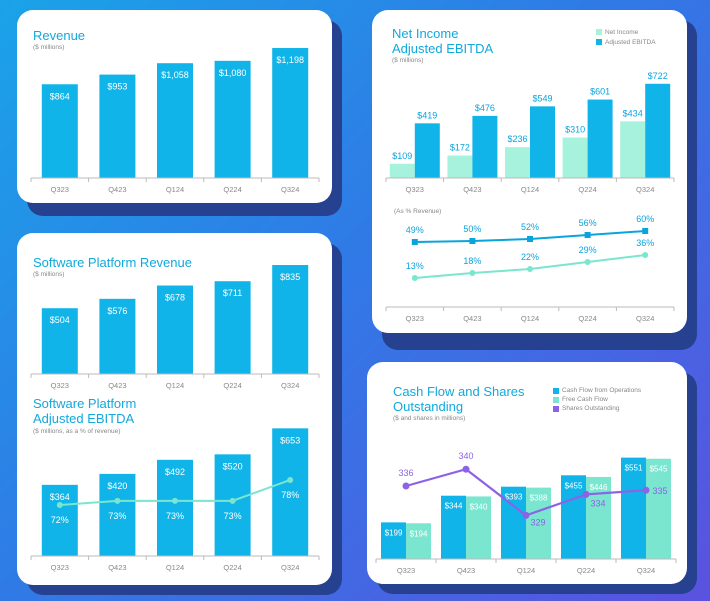 Image resolution: width=710 pixels, height=601 pixels. Describe the element at coordinates (459, 391) in the screenshot. I see `cashflow-title-line1: Cash Flow and Shares` at that location.